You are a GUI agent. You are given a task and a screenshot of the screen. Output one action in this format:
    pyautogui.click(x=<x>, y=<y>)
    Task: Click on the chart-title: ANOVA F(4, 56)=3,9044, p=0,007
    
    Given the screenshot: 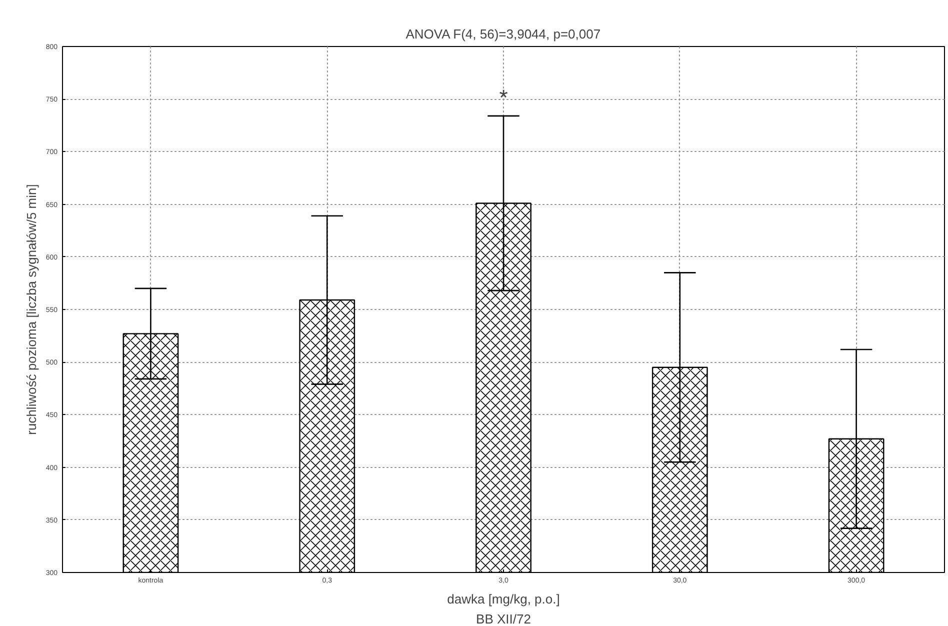 What is the action you would take?
    pyautogui.click(x=503, y=34)
    